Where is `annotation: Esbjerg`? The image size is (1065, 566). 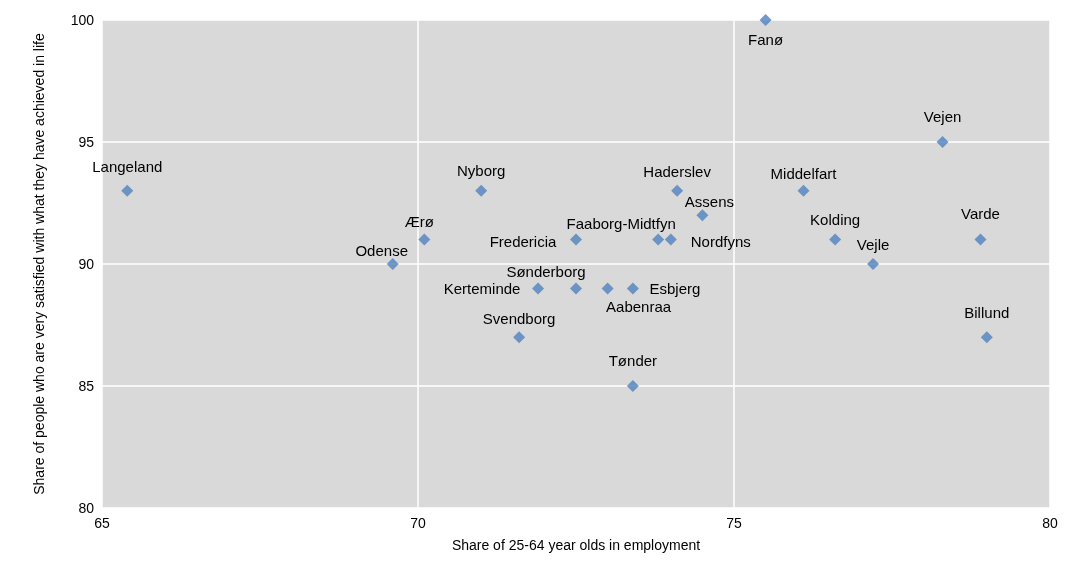 annotation: Esbjerg is located at coordinates (675, 288).